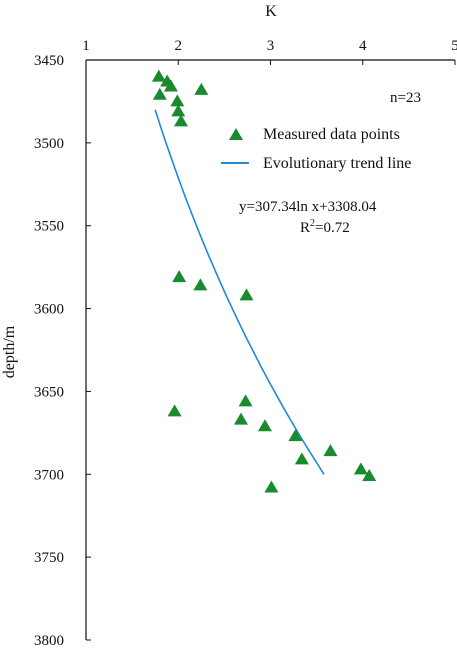  What do you see at coordinates (49, 310) in the screenshot?
I see `y-tick-label: 3600` at bounding box center [49, 310].